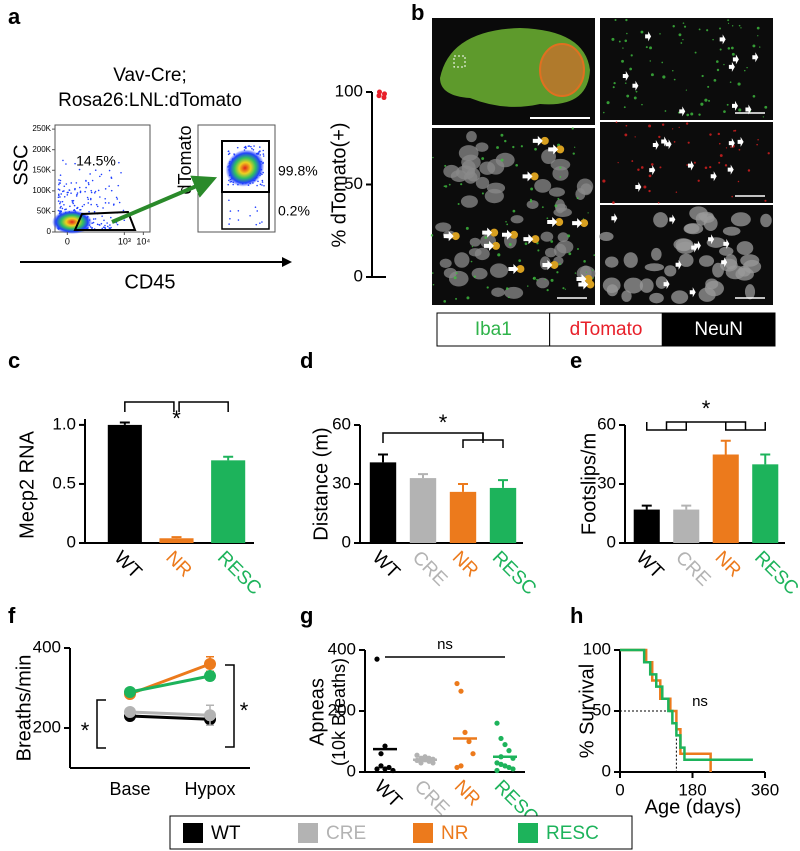 The width and height of the screenshot is (800, 851). I want to click on significance-bracket, so click(483, 443).